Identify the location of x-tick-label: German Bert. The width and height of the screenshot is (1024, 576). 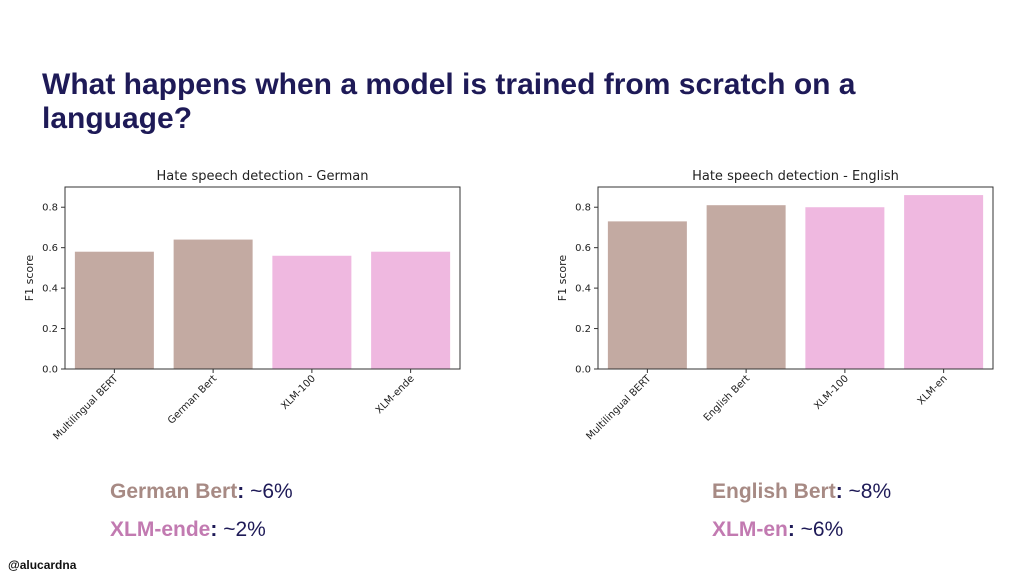
(192, 399).